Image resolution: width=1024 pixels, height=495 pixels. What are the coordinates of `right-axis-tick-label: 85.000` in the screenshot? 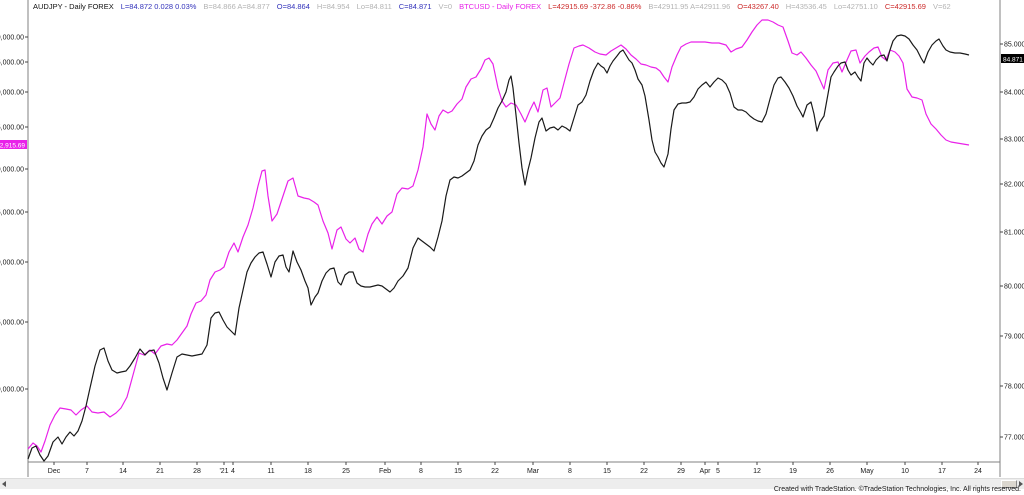 It's located at (1014, 45).